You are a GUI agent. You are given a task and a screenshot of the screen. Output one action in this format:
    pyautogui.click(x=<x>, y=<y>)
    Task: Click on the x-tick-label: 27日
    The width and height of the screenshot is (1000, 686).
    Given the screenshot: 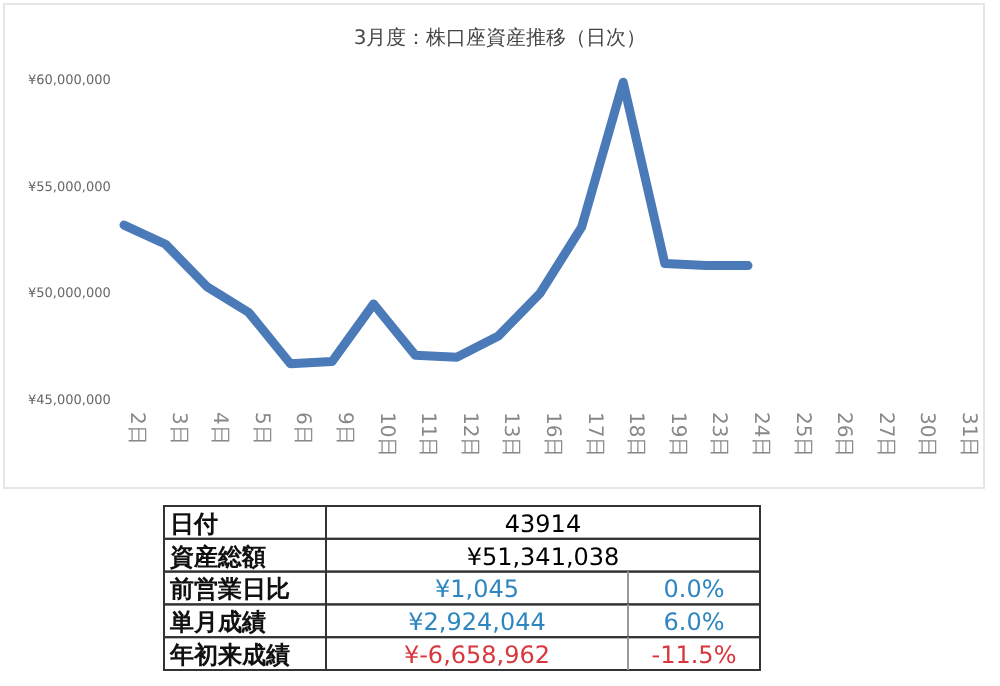 What is the action you would take?
    pyautogui.click(x=884, y=435)
    